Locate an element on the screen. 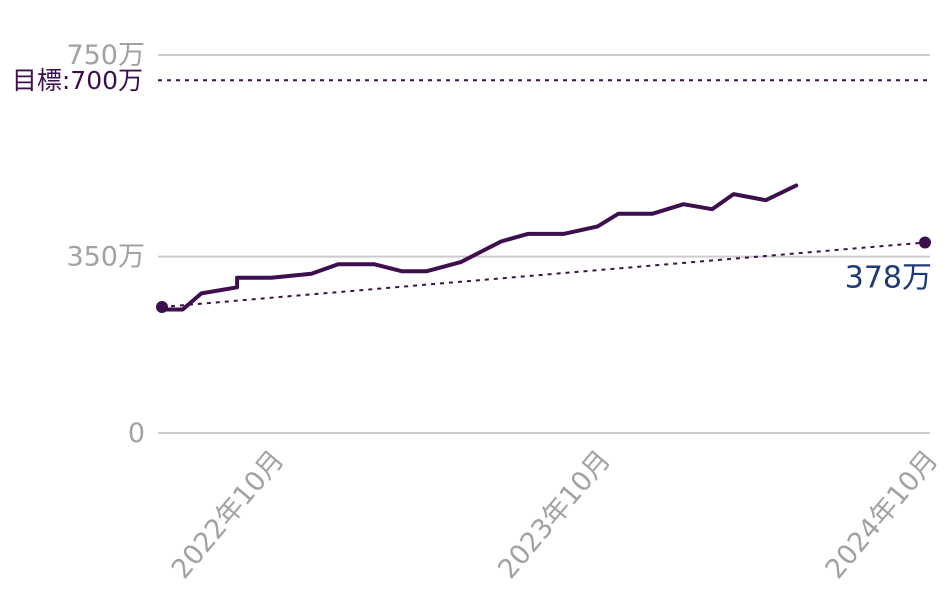 This screenshot has height=609, width=948. x-tick-label: 2022年10月 is located at coordinates (228, 515).